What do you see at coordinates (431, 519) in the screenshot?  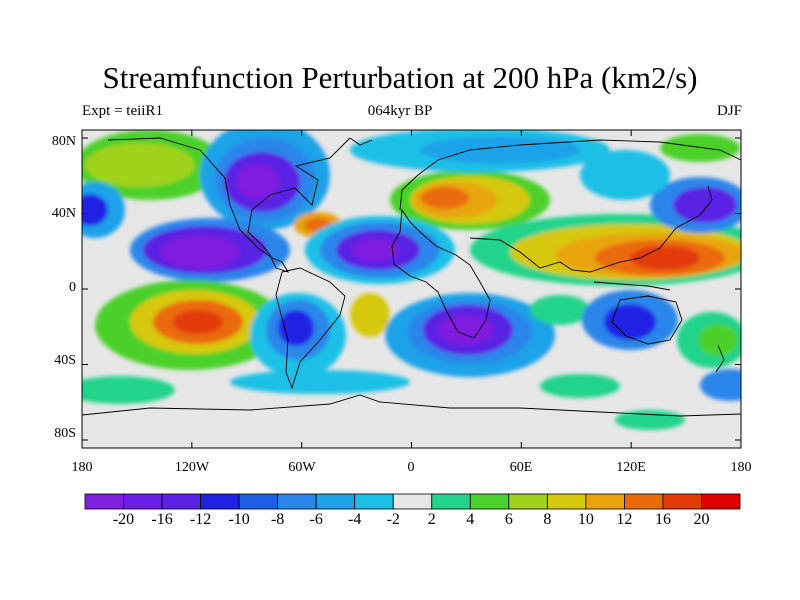 I see `colorbar-label: 2` at bounding box center [431, 519].